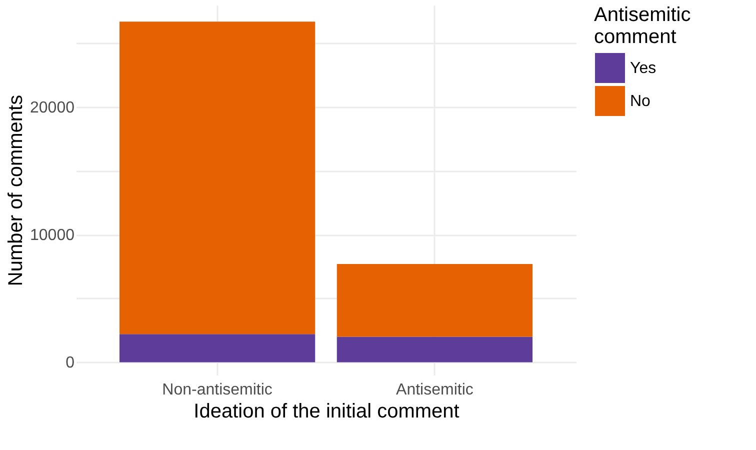  What do you see at coordinates (217, 390) in the screenshot?
I see `x-tick-label: Non-antisemitic` at bounding box center [217, 390].